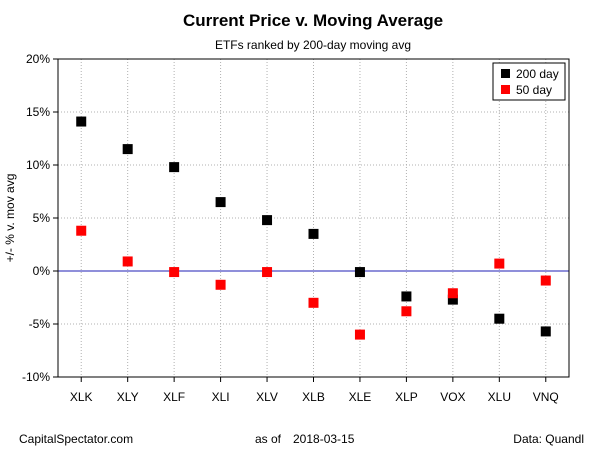  I want to click on point-50-day-xli, so click(220, 284).